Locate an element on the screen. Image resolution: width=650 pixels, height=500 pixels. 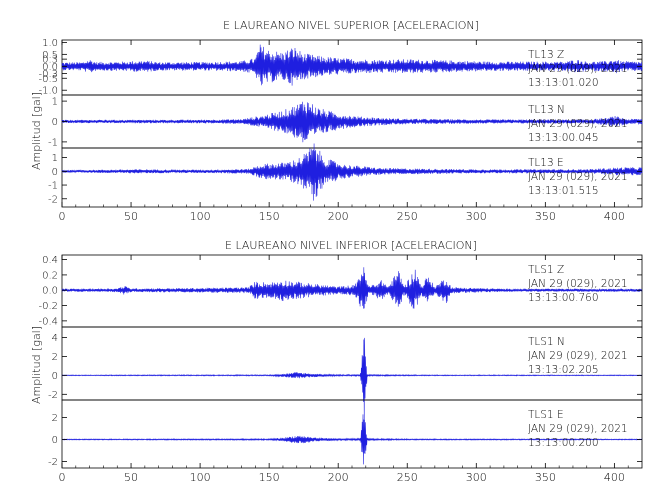
station-label: TL13 Z is located at coordinates (546, 55).